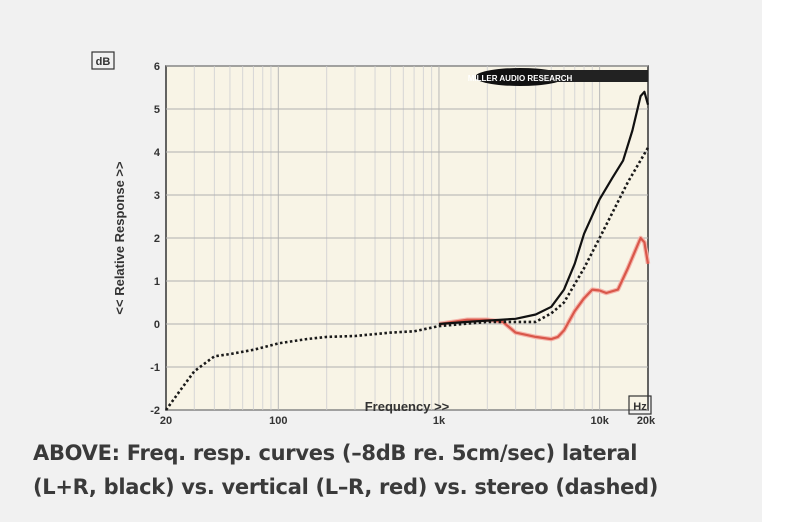  I want to click on x-tick-label: 20, so click(166, 421).